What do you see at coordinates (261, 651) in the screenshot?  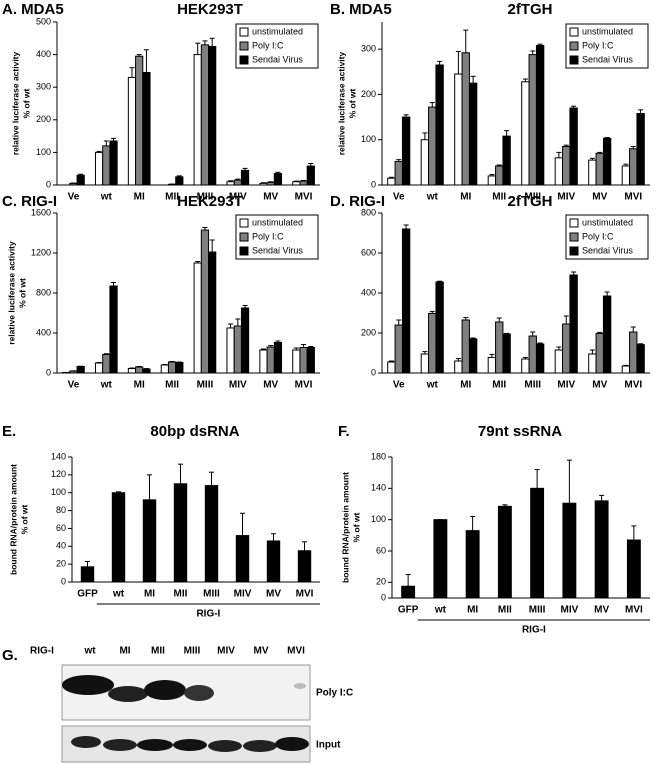 I see `lane-label: MV` at bounding box center [261, 651].